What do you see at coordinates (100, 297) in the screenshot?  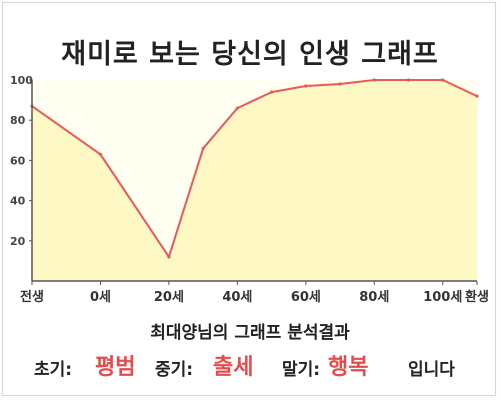 I see `x-tick-label-1: 0세` at bounding box center [100, 297].